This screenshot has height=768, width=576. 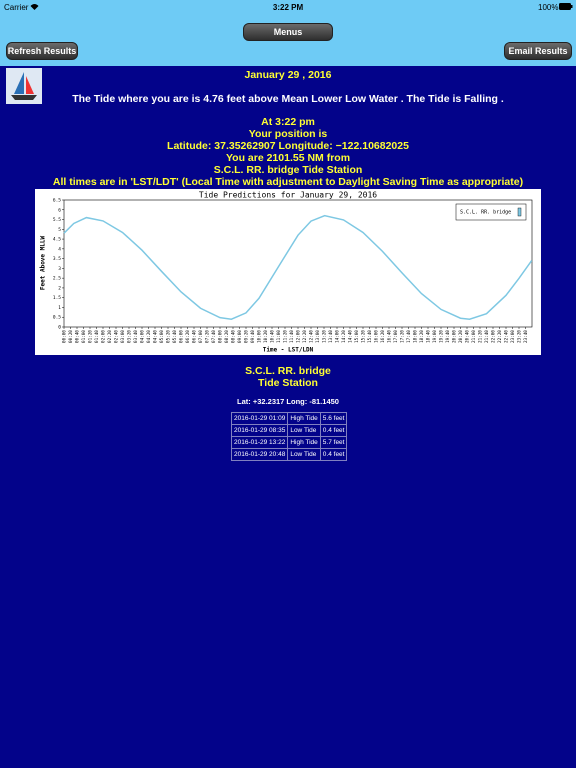 I want to click on x-tick-label: 15:40, so click(x=370, y=336).